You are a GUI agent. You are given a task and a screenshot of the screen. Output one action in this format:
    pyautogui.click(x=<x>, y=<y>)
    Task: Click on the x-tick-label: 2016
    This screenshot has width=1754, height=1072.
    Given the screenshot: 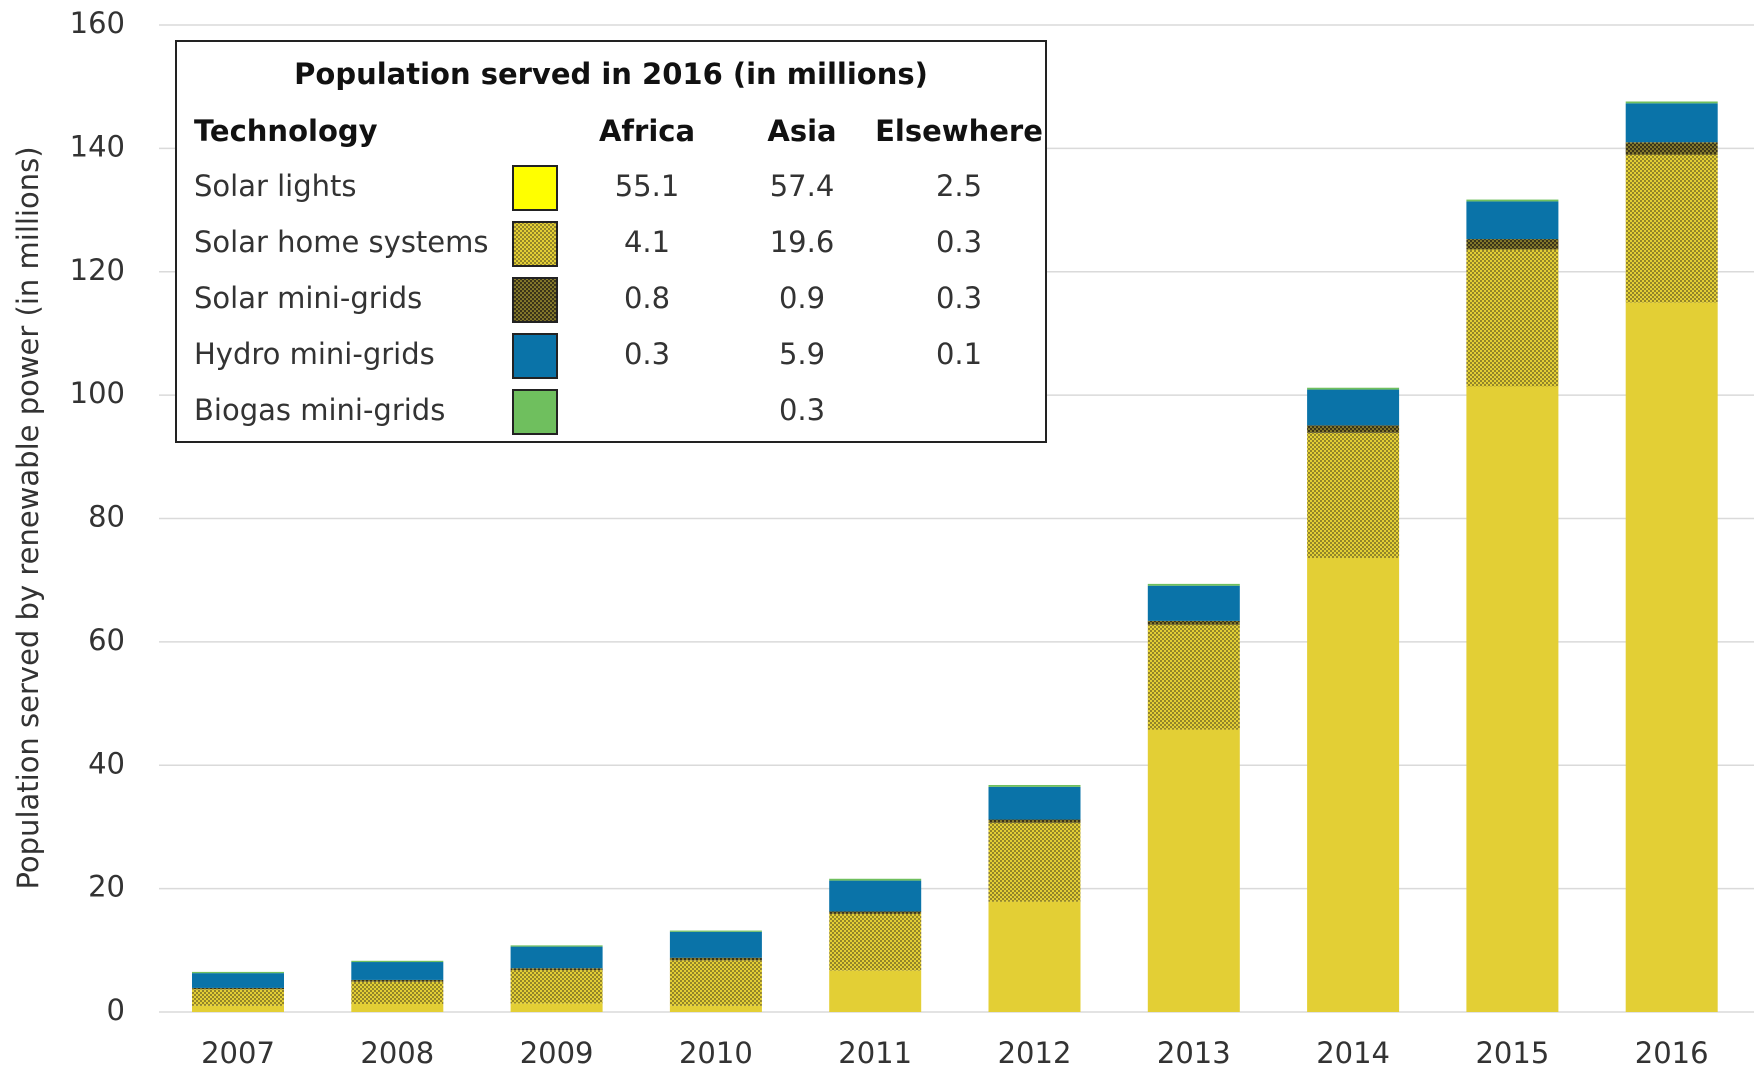 What is the action you would take?
    pyautogui.click(x=1672, y=1053)
    